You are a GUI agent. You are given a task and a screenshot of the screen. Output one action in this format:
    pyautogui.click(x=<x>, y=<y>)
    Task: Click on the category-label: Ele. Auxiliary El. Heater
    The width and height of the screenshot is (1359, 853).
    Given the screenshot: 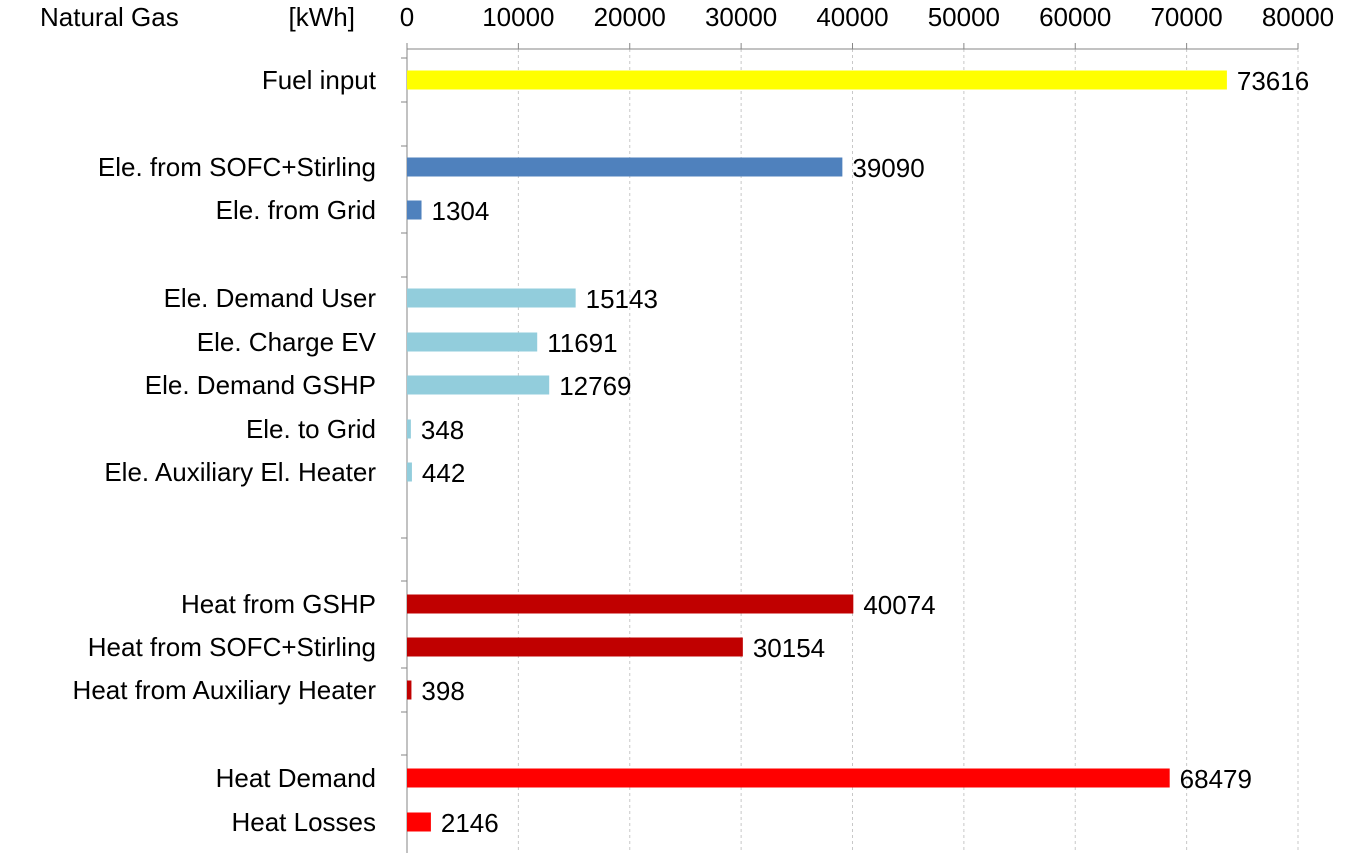 What is the action you would take?
    pyautogui.click(x=240, y=472)
    